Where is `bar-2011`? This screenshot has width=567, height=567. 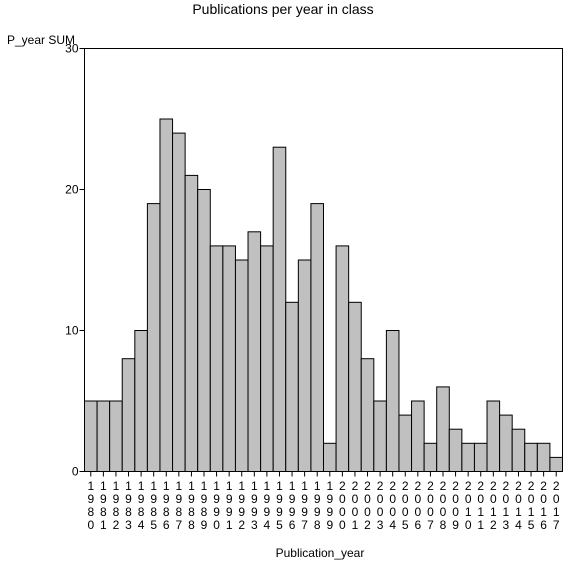
bar-2011 is located at coordinates (480, 457).